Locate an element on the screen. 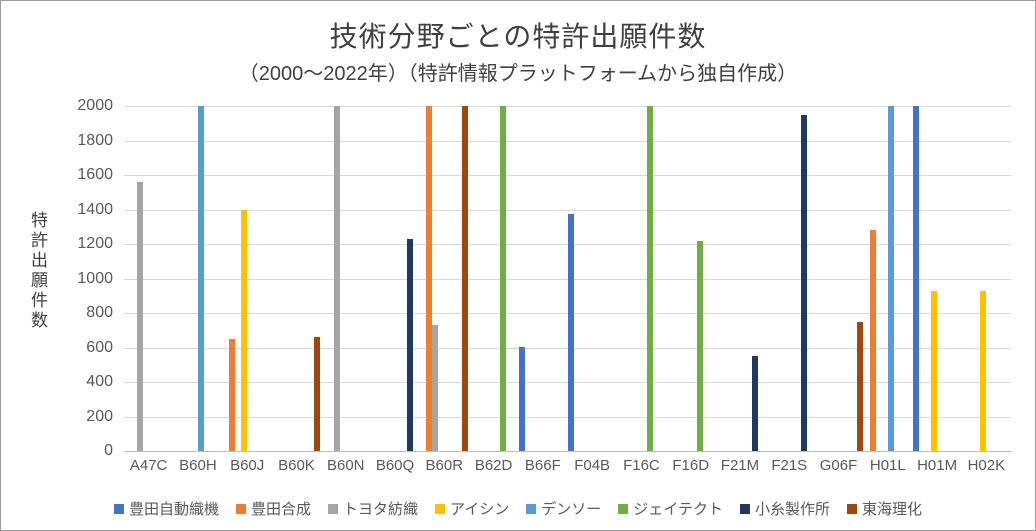 The width and height of the screenshot is (1036, 531). y-tick-label: 1600 is located at coordinates (95, 174).